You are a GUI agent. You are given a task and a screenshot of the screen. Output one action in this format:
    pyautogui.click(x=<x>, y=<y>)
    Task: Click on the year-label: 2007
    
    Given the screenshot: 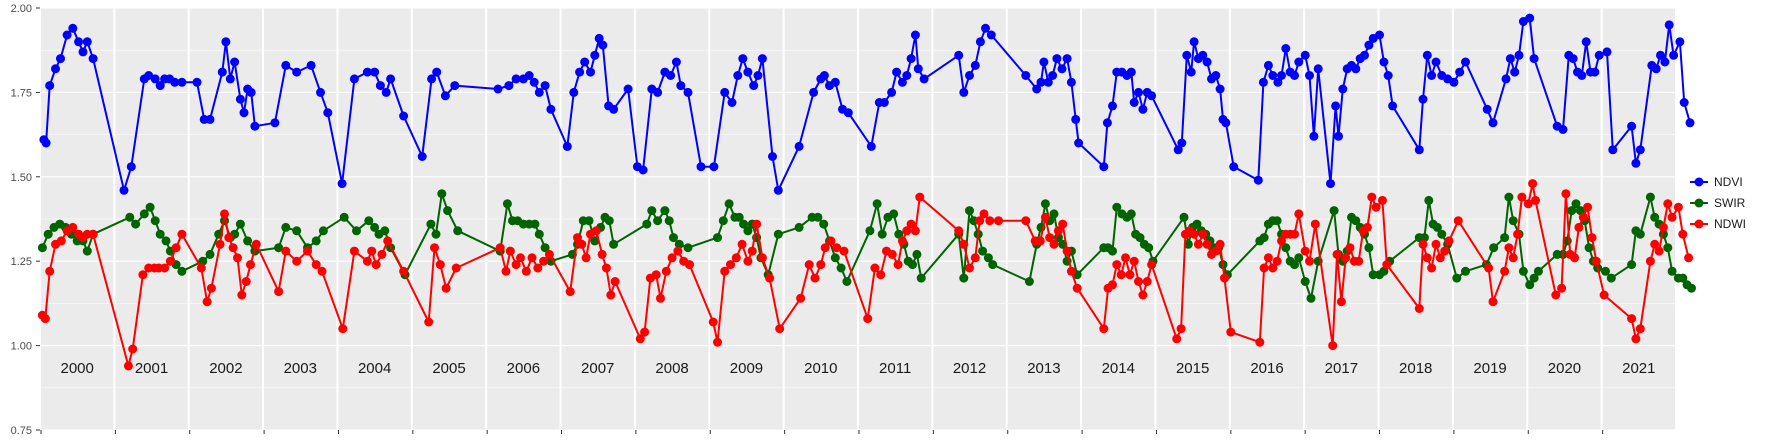 What is the action you would take?
    pyautogui.click(x=597, y=368)
    